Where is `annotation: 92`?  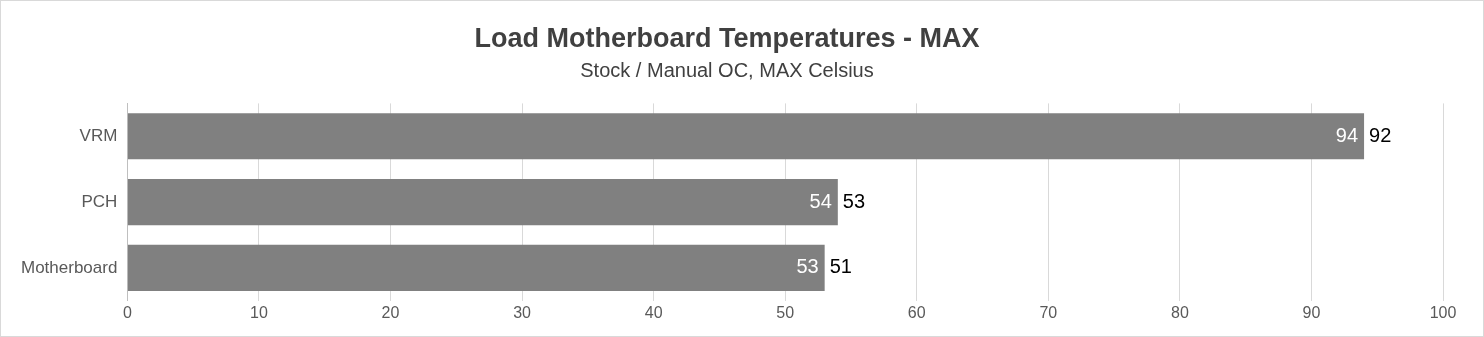
annotation: 92 is located at coordinates (1380, 134).